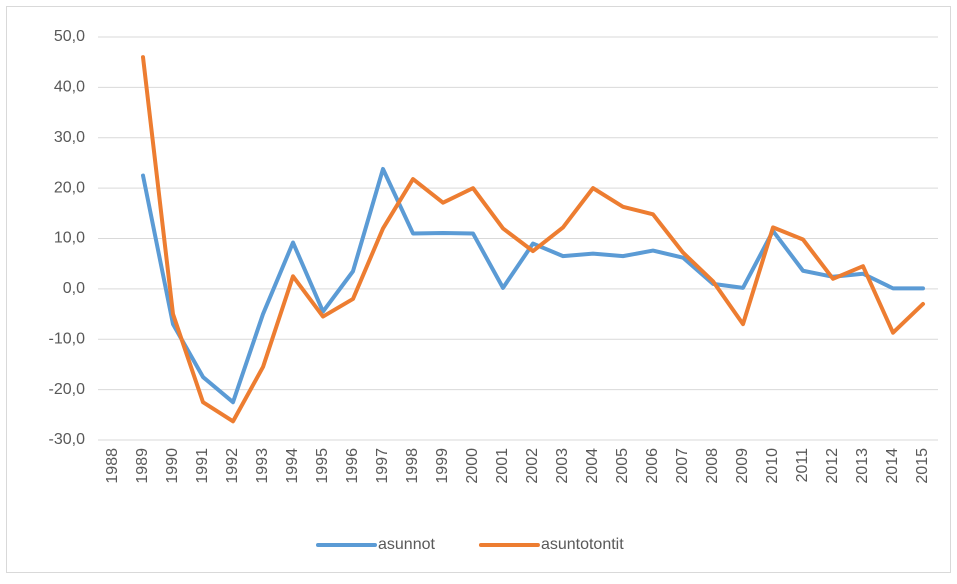 This screenshot has height=584, width=957. Describe the element at coordinates (232, 466) in the screenshot. I see `x-tick-label: 1992` at that location.